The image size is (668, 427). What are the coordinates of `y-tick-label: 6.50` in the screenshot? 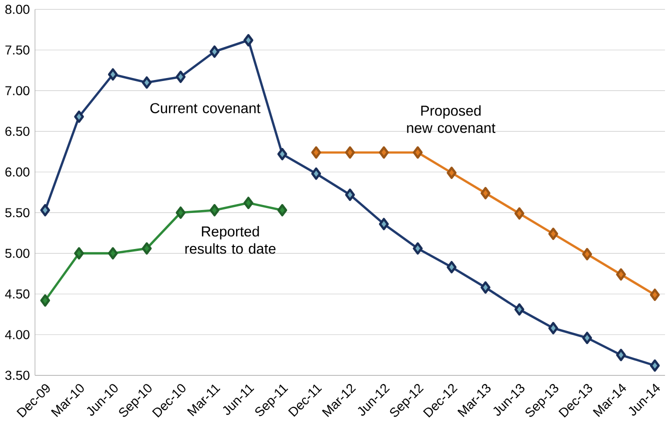 It's located at (17, 131).